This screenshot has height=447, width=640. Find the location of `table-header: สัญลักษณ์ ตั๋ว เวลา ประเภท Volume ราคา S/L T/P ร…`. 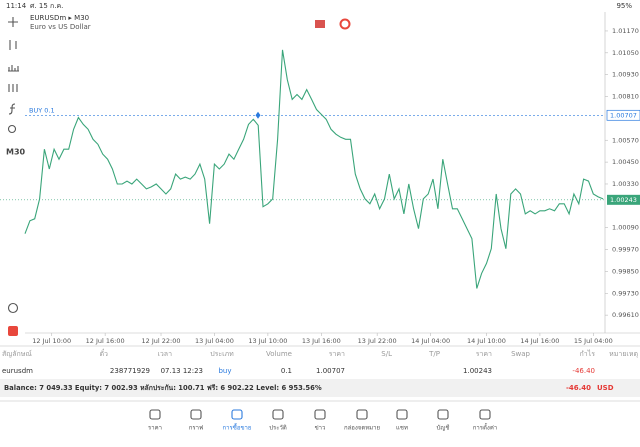

table-header: สัญลักษณ์ ตั๋ว เวลา ประเภท Volume ราคา S/L T/P ร… is located at coordinates (320, 353).